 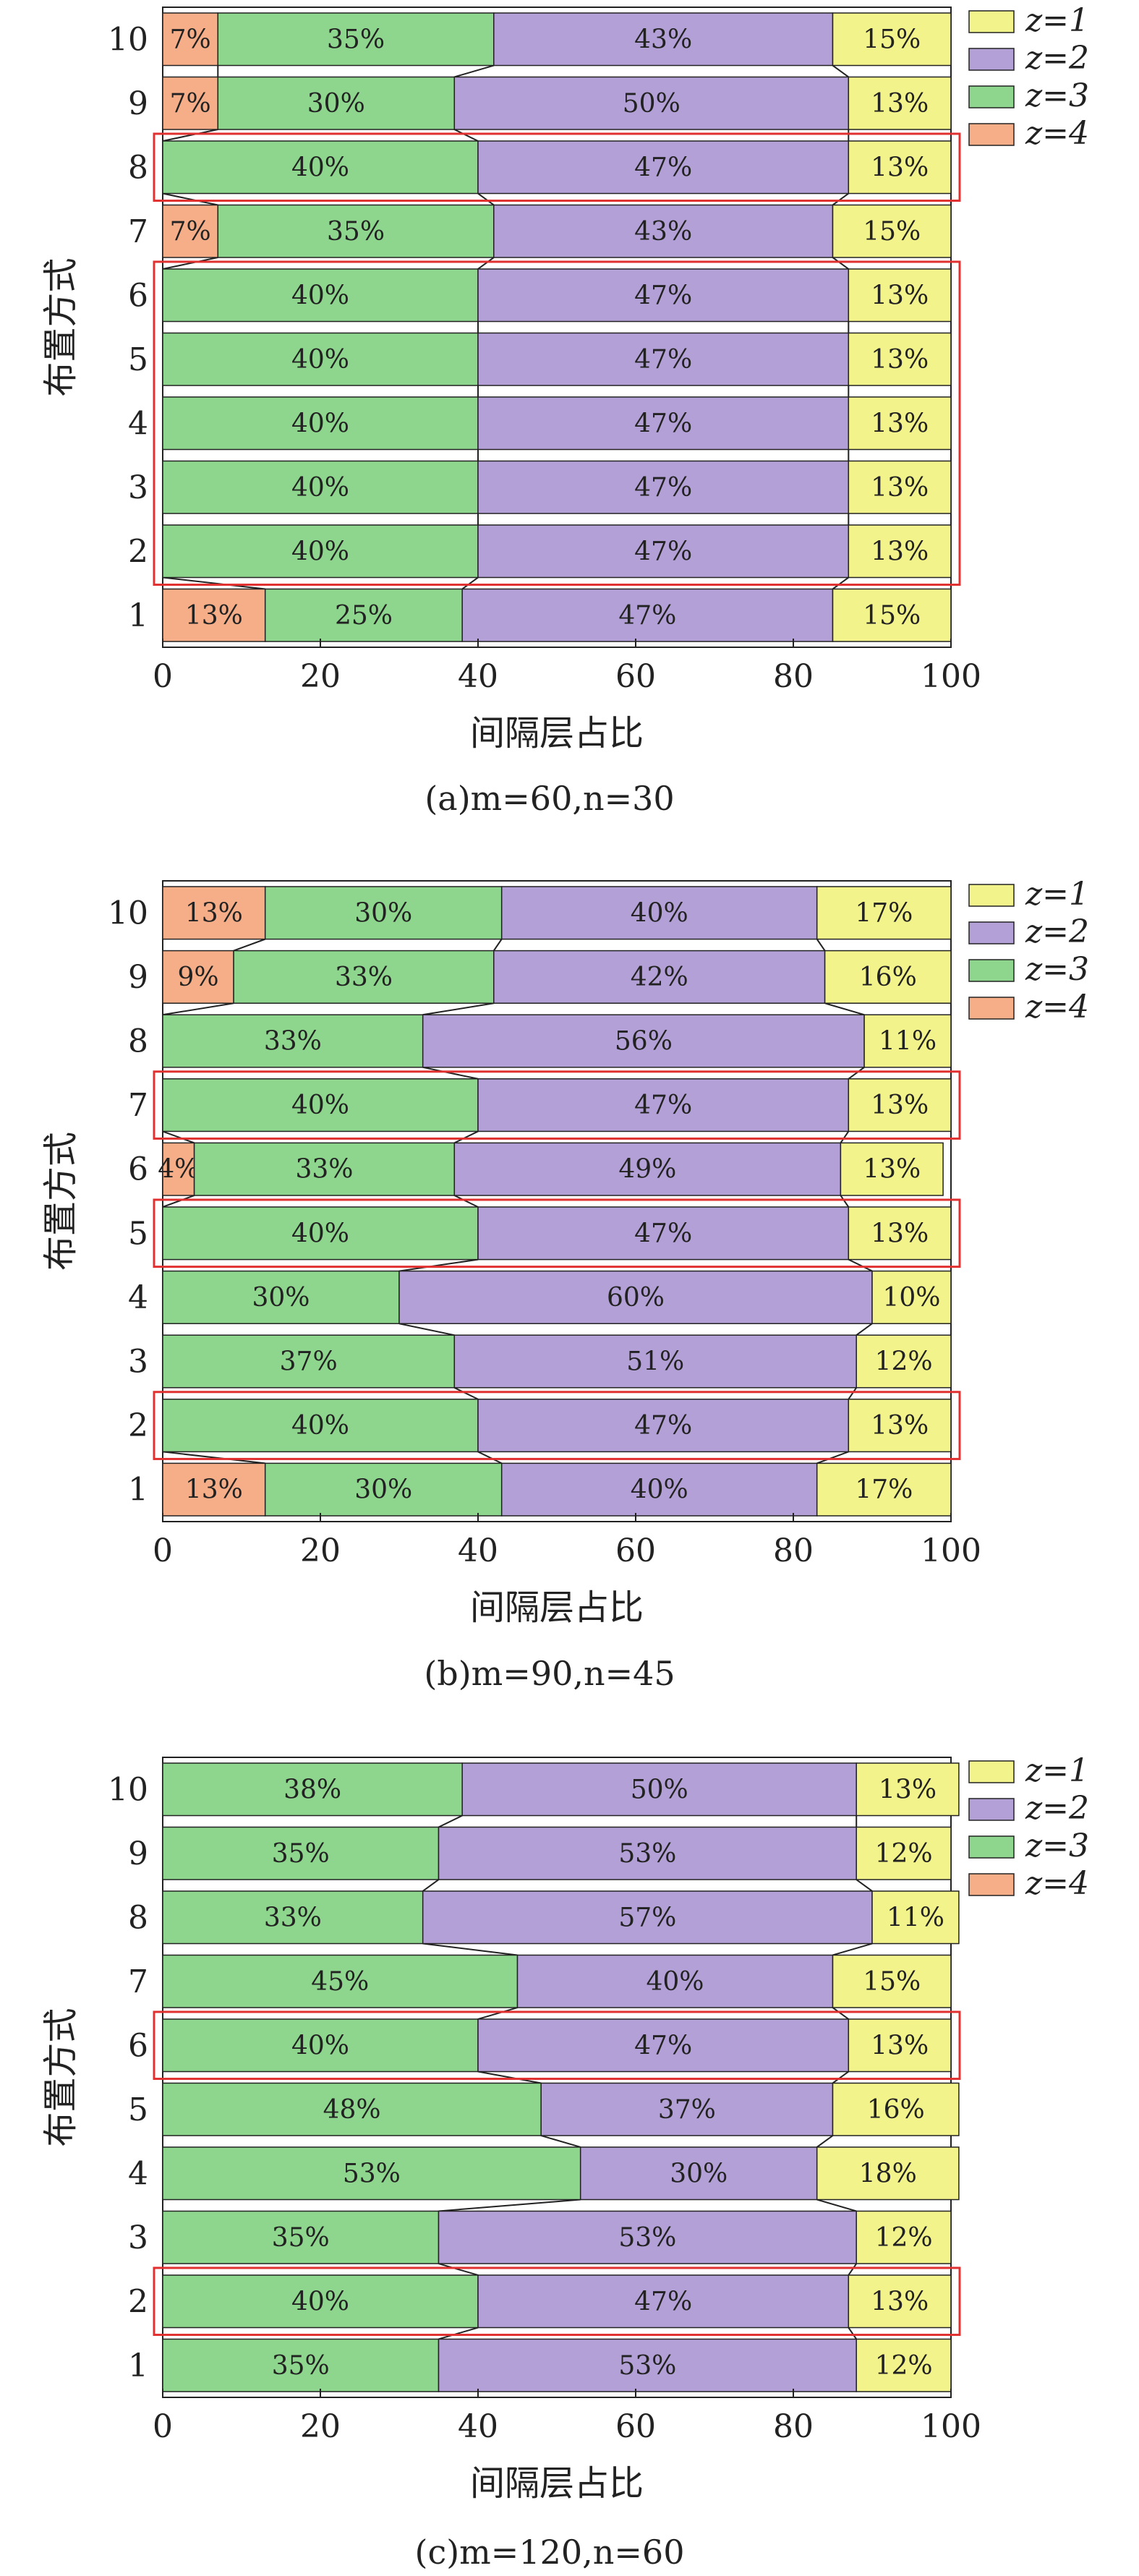 What do you see at coordinates (951, 1550) in the screenshot?
I see `x-tick-label: 100` at bounding box center [951, 1550].